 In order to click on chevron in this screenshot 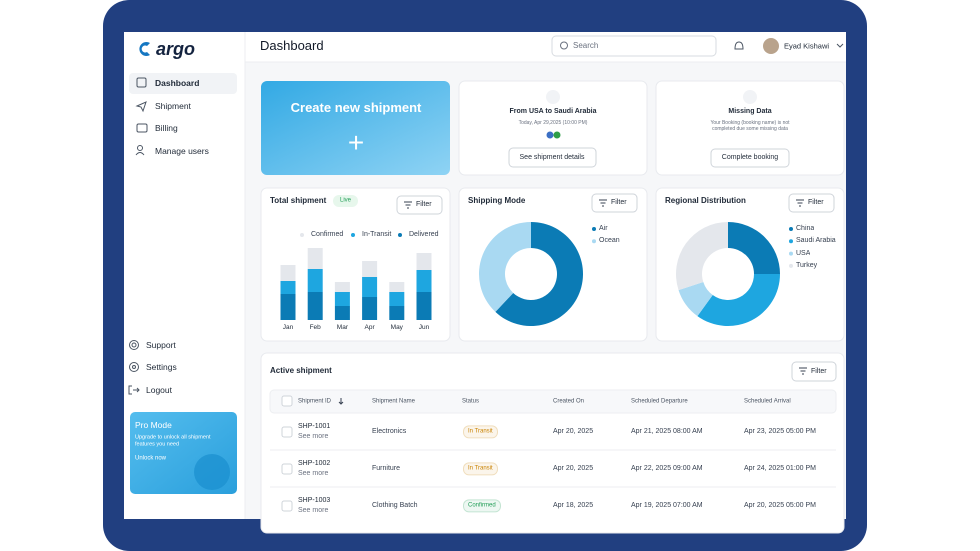, I will do `click(840, 45)`.